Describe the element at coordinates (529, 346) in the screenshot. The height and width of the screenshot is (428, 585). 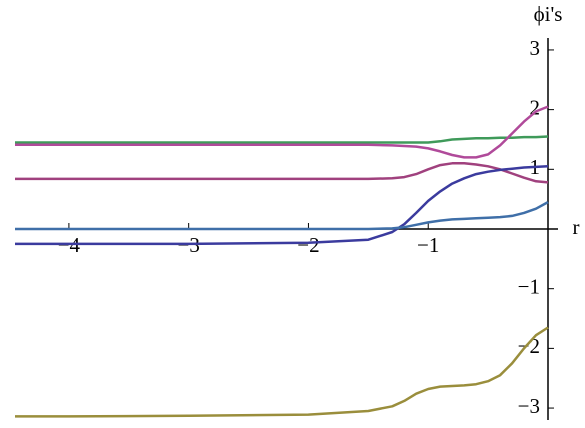
I see `y-tick-label: −2` at that location.